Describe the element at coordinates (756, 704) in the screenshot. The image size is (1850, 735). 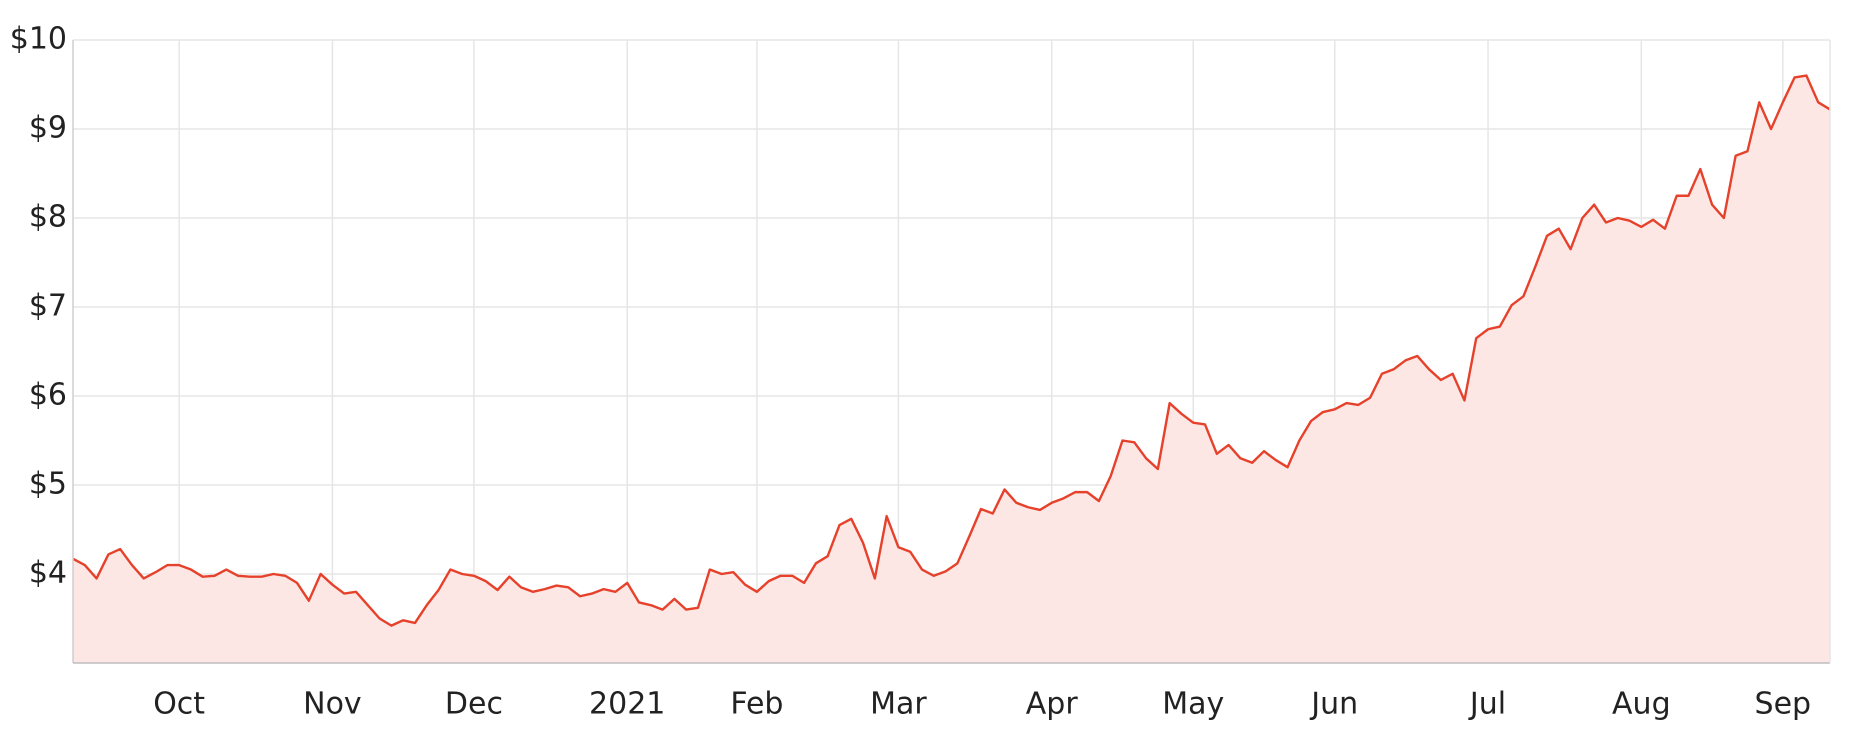
I see `x-tick-label: Feb` at that location.